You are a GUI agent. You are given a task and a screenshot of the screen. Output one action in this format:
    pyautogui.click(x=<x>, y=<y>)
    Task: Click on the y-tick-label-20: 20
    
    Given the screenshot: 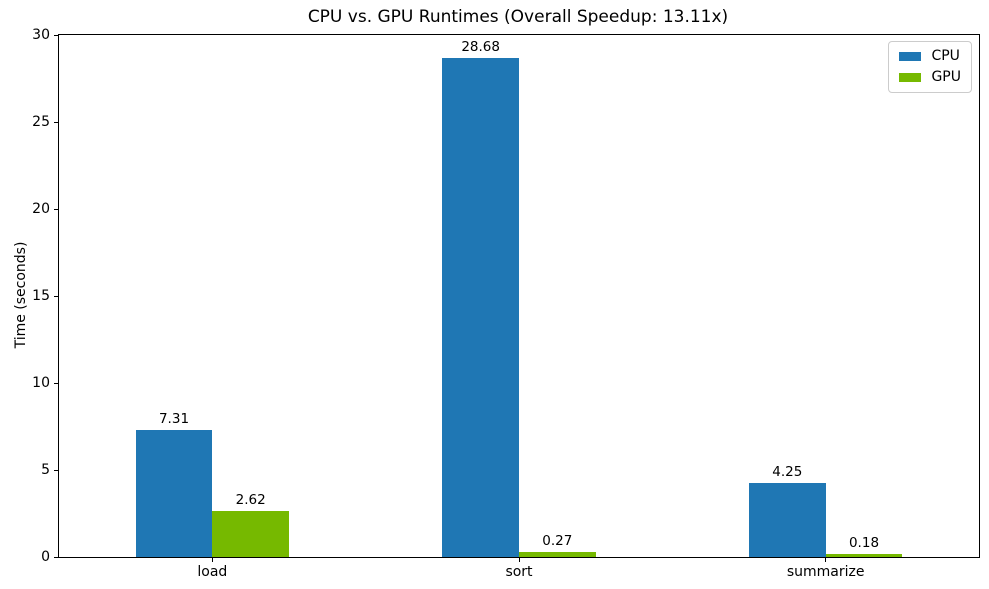 What is the action you would take?
    pyautogui.click(x=41, y=209)
    